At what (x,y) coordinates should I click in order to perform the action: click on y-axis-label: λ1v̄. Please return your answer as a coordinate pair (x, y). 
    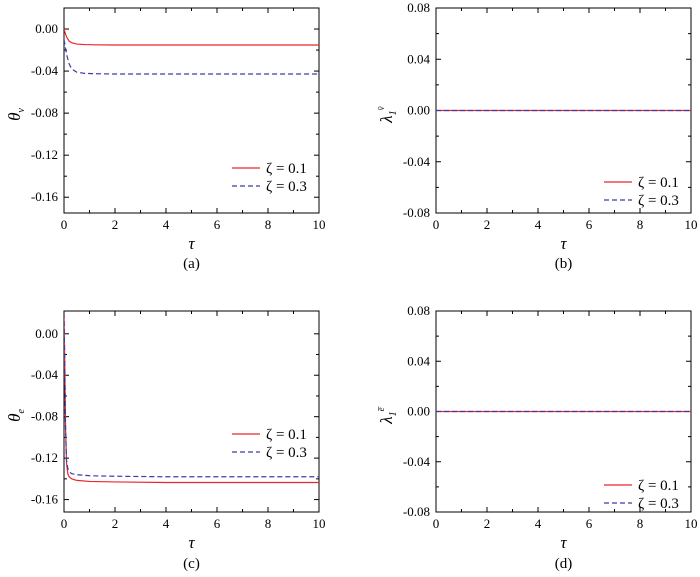
    Looking at the image, I should click on (387, 115).